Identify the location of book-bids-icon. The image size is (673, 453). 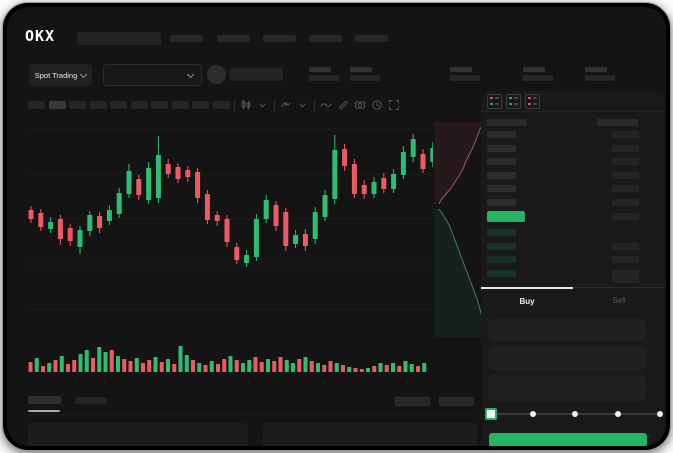
(513, 101).